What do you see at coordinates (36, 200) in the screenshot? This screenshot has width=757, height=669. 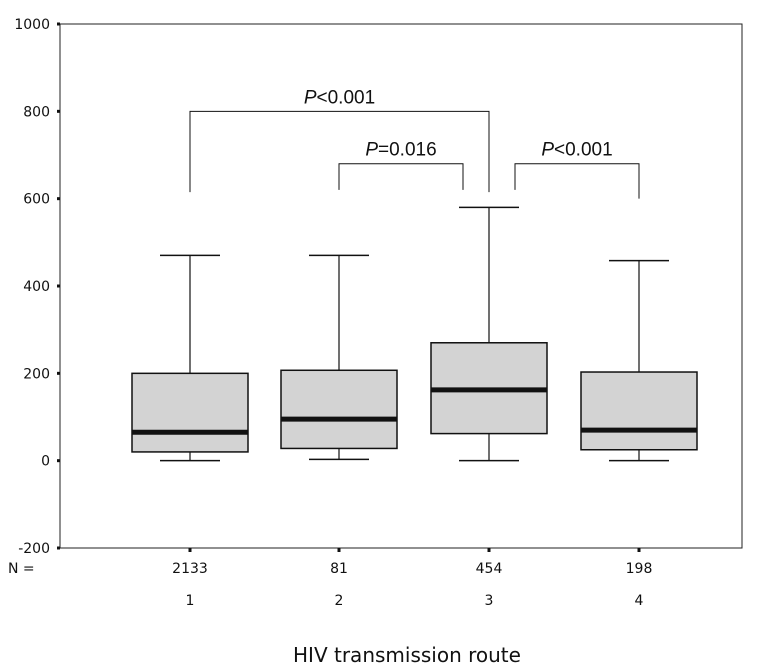 I see `y-tick-label: 600` at bounding box center [36, 200].